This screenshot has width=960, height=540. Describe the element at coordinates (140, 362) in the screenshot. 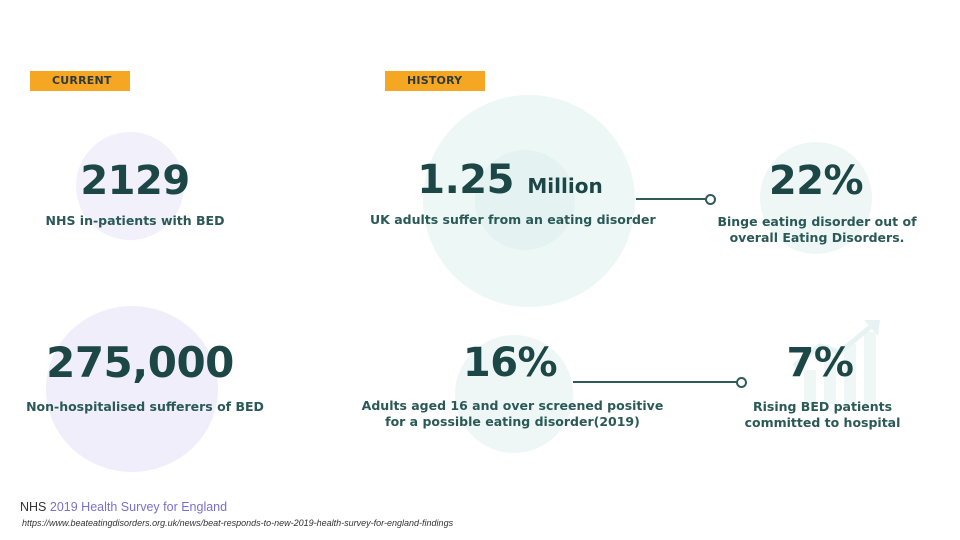

I see `non-hospitalised-value: 275,000` at that location.